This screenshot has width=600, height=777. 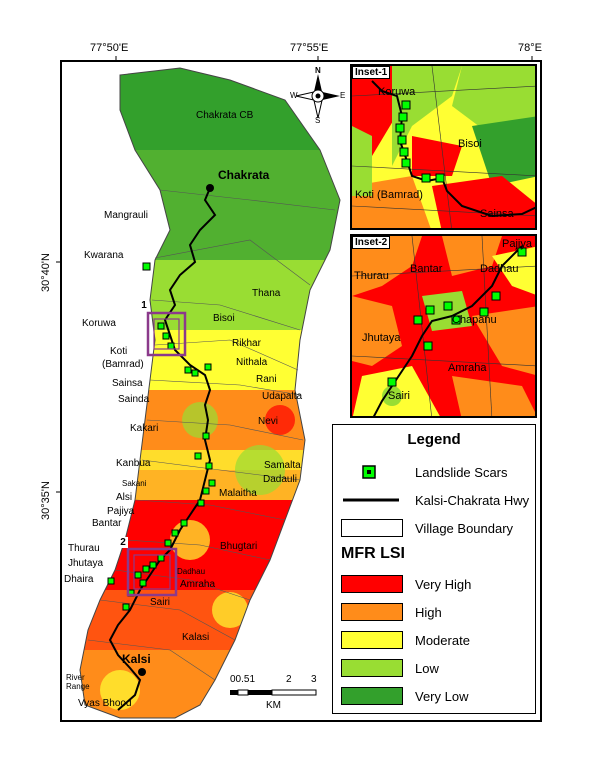 What do you see at coordinates (127, 383) in the screenshot?
I see `label-sainsa: Sainsa` at bounding box center [127, 383].